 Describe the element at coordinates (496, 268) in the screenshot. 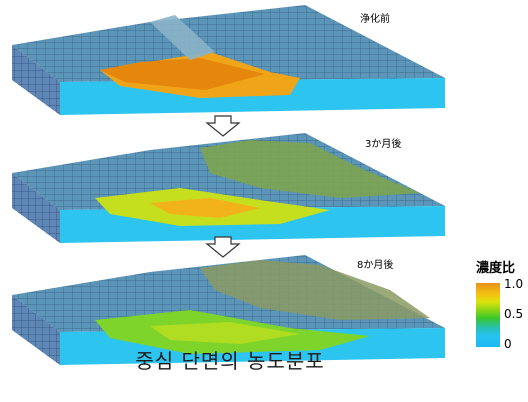

I see `legend-title: 濃度比` at that location.